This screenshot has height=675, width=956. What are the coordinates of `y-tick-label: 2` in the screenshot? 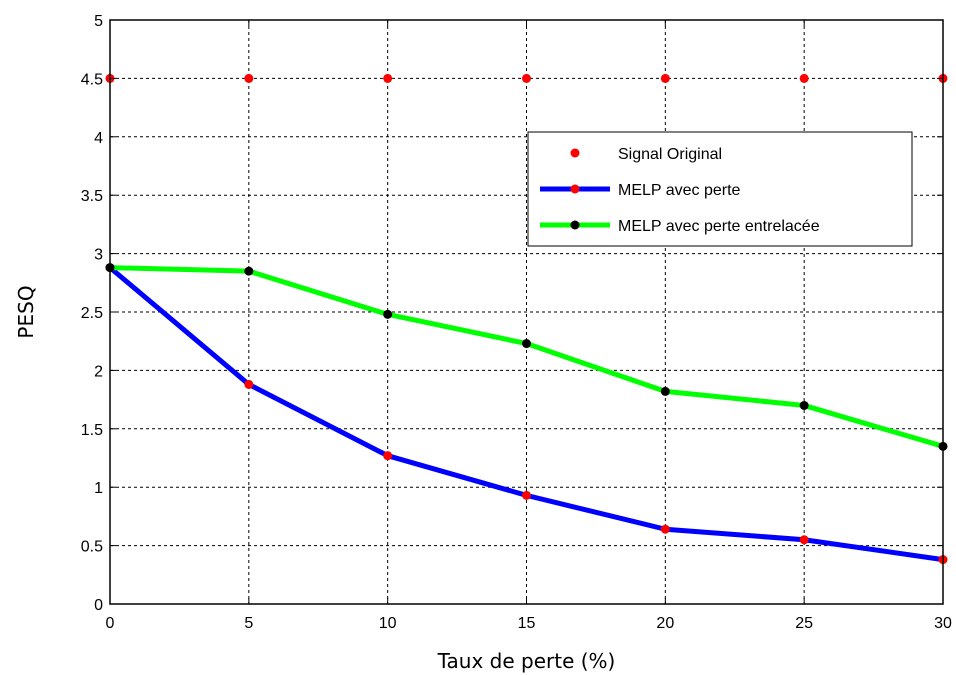 It's located at (98, 371).